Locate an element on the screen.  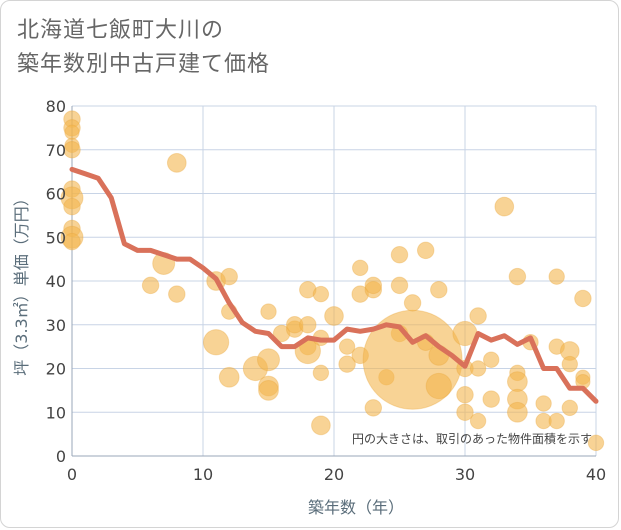
x-axis-label: 築年数（年） is located at coordinates (356, 507).